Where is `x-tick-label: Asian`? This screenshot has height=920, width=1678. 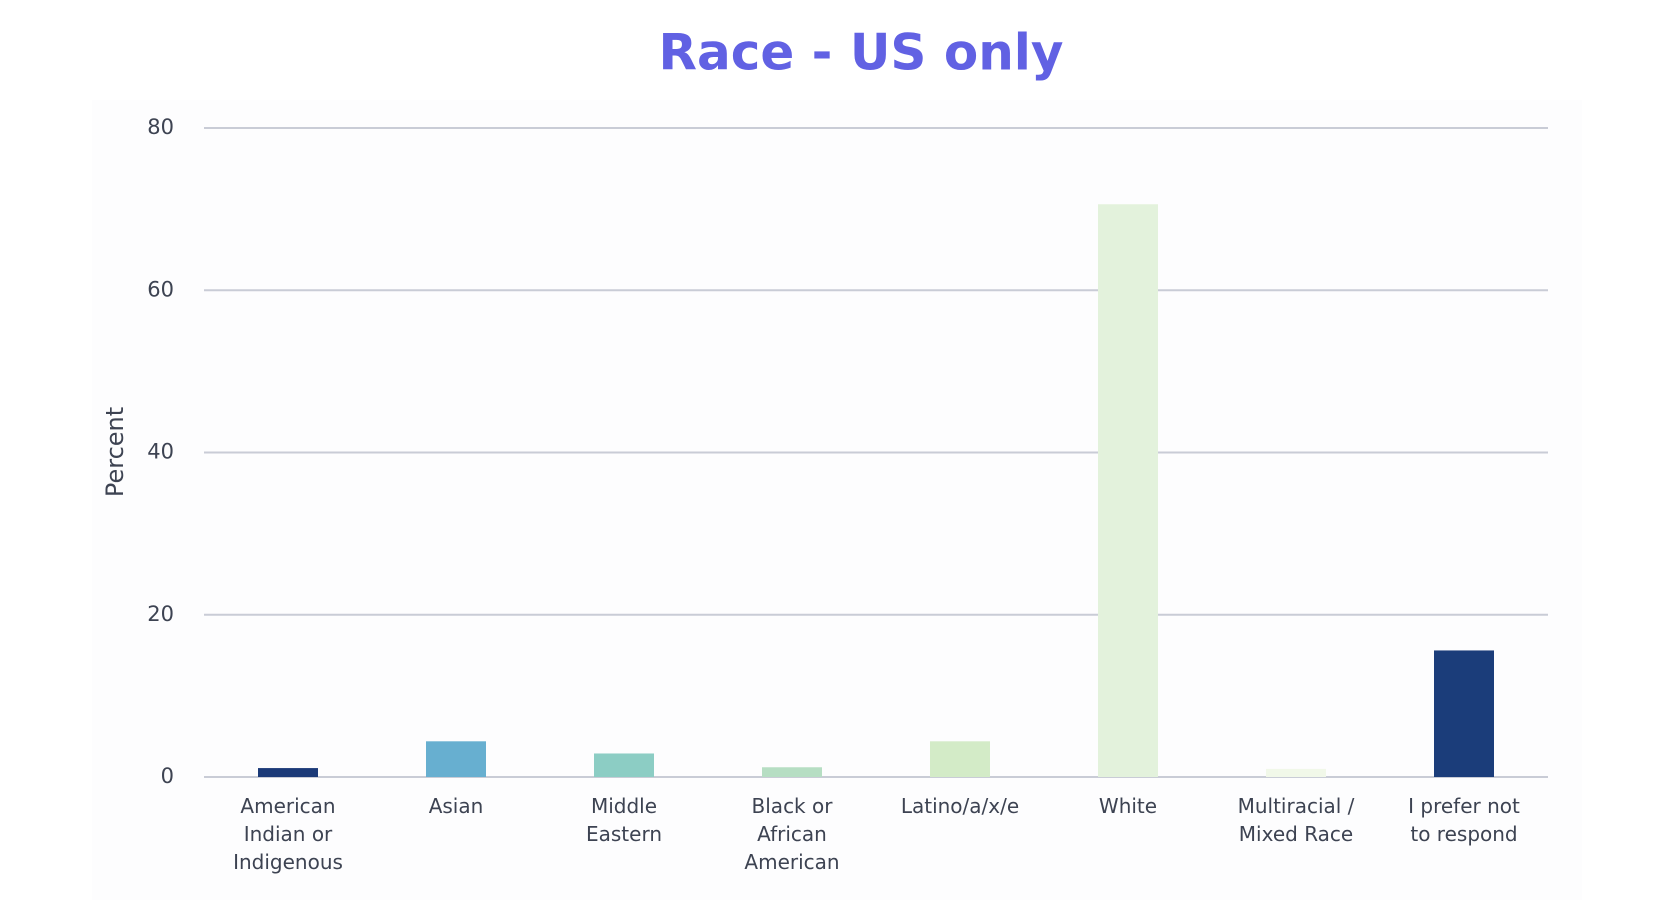 x-tick-label: Asian is located at coordinates (456, 806).